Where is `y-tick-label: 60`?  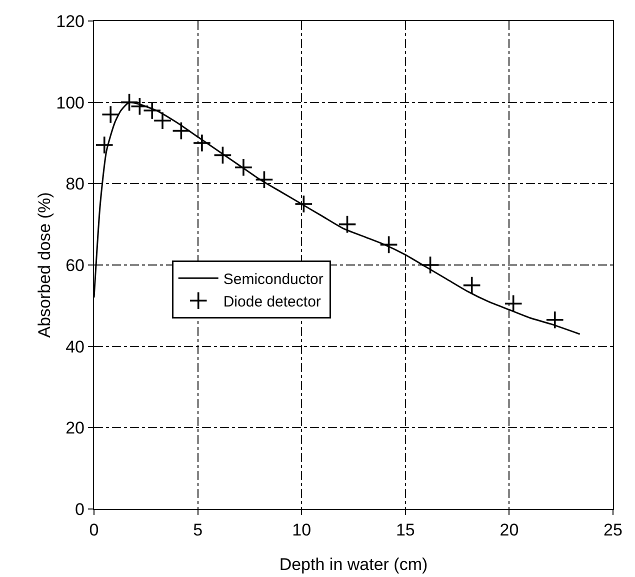 y-tick-label: 60 is located at coordinates (75, 265).